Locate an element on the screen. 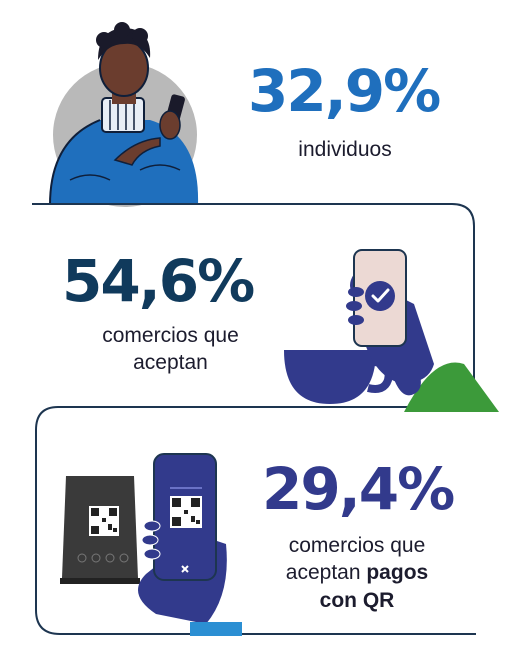  stat-label-qr-bold-1: pagos is located at coordinates (397, 573).